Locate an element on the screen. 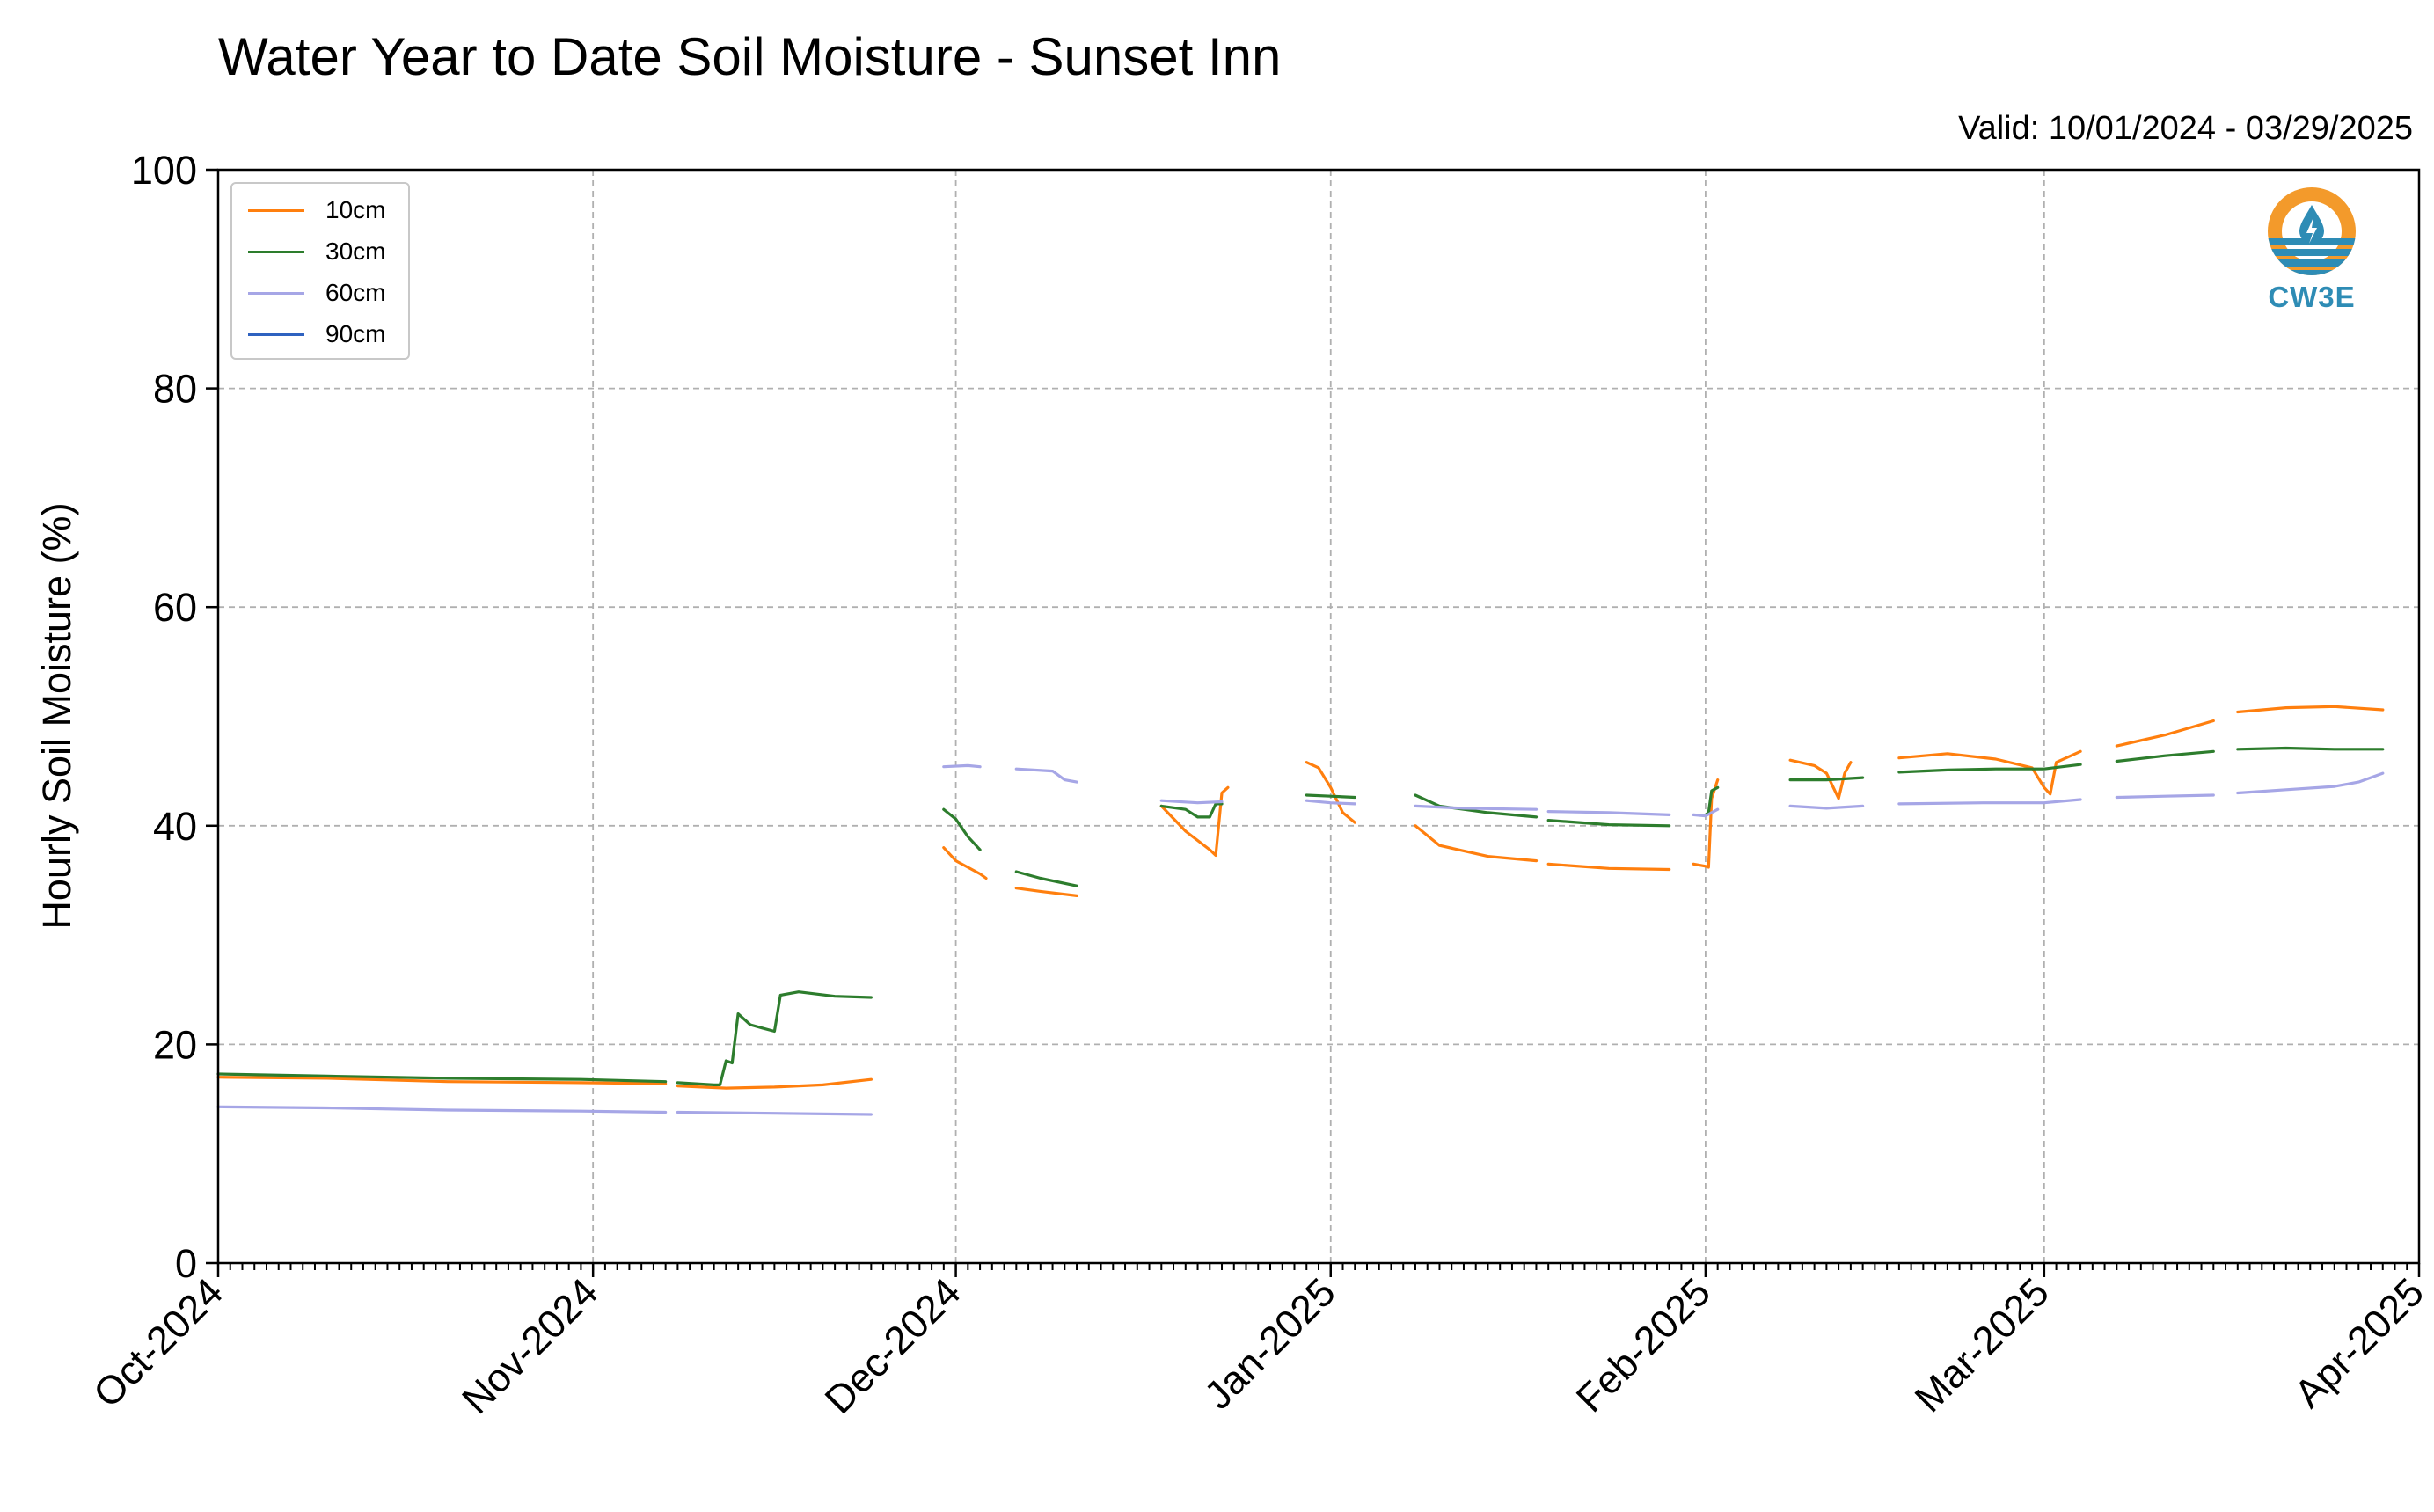 The image size is (2434, 1512). cw3e-logo: CW3E is located at coordinates (2312, 252).